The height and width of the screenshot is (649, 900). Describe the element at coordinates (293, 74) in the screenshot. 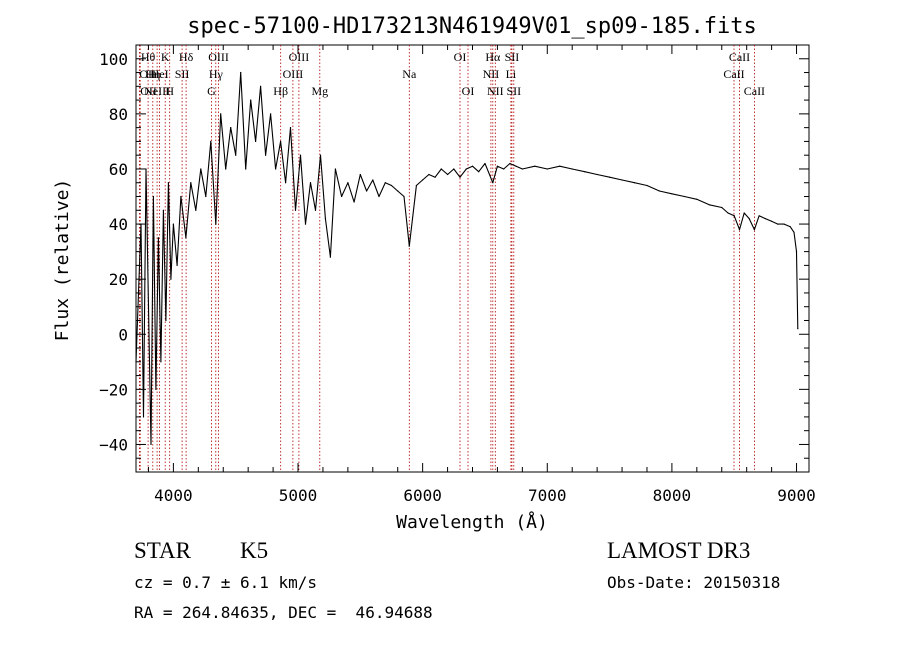

I see `line-label-14: OIII` at that location.